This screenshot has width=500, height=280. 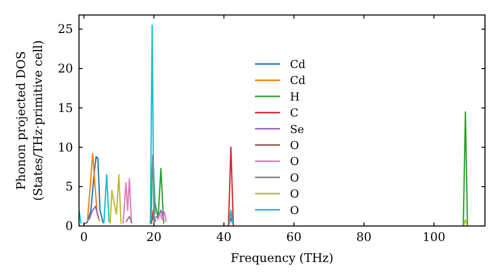 I want to click on x-axis-title: Frequency (THz), so click(x=282, y=258).